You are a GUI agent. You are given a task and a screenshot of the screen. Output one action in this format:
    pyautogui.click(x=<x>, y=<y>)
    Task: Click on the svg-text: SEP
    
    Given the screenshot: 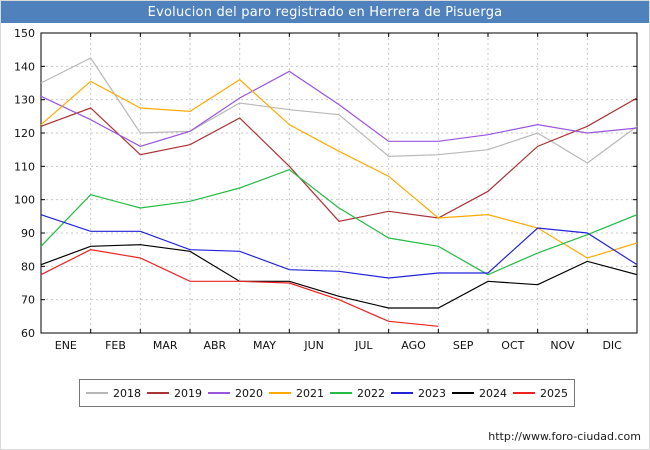 What is the action you would take?
    pyautogui.click(x=463, y=345)
    